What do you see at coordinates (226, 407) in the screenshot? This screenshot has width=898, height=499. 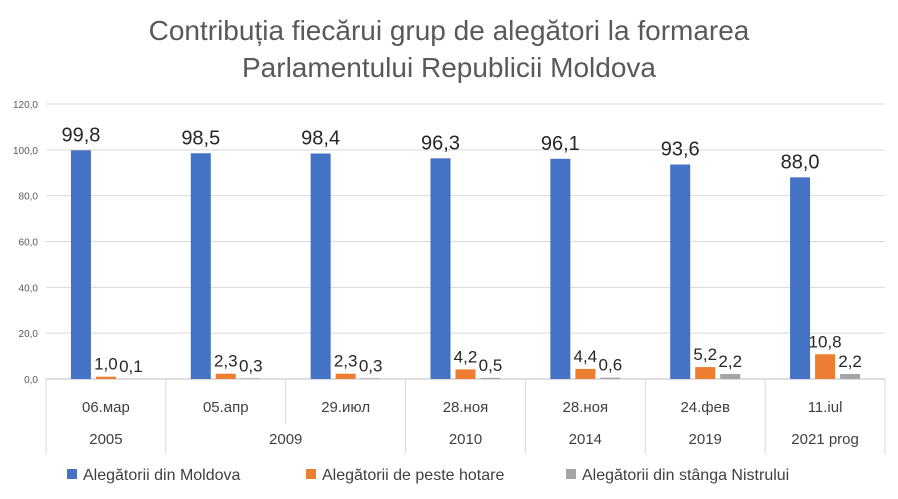 I see `x-tick-label: 05.апр` at bounding box center [226, 407].